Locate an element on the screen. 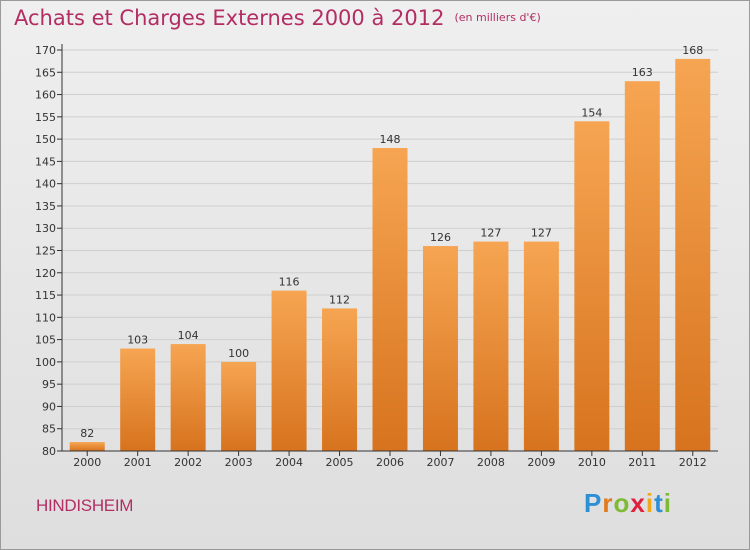 The height and width of the screenshot is (550, 750). x-tick-label: 2007 is located at coordinates (440, 462).